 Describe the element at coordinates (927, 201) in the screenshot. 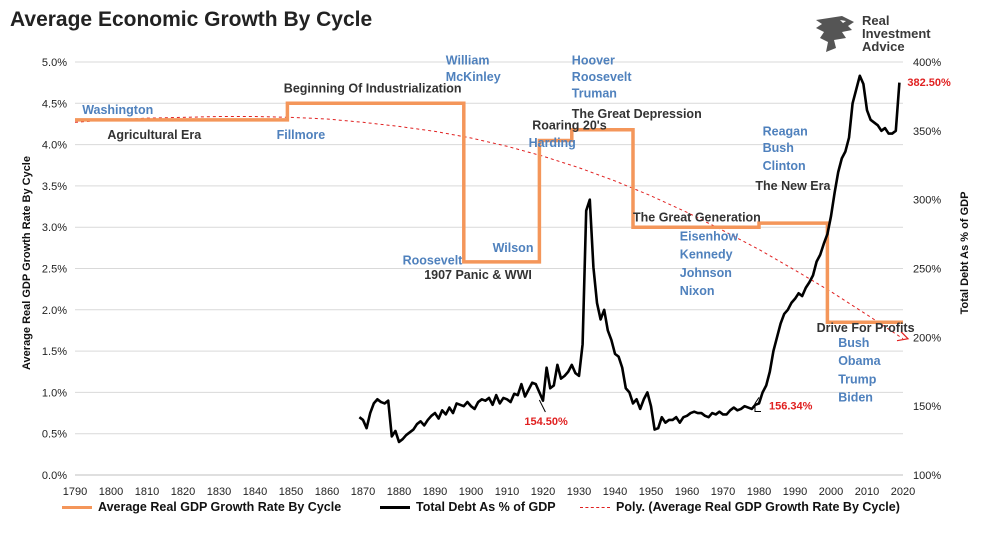

I see `right-tick-label: 300%` at that location.